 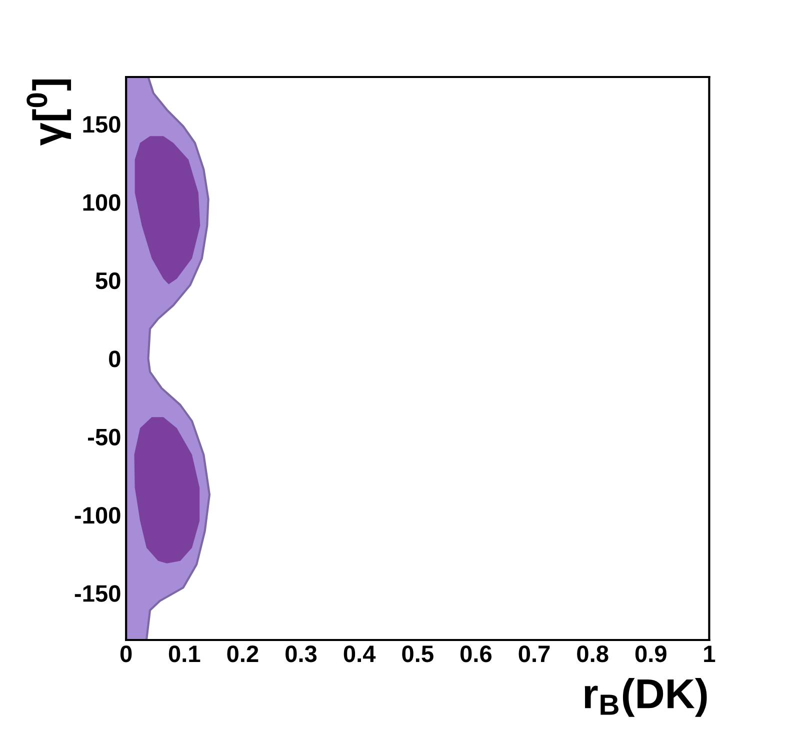 I want to click on y-tick-label: -150, so click(x=97, y=593).